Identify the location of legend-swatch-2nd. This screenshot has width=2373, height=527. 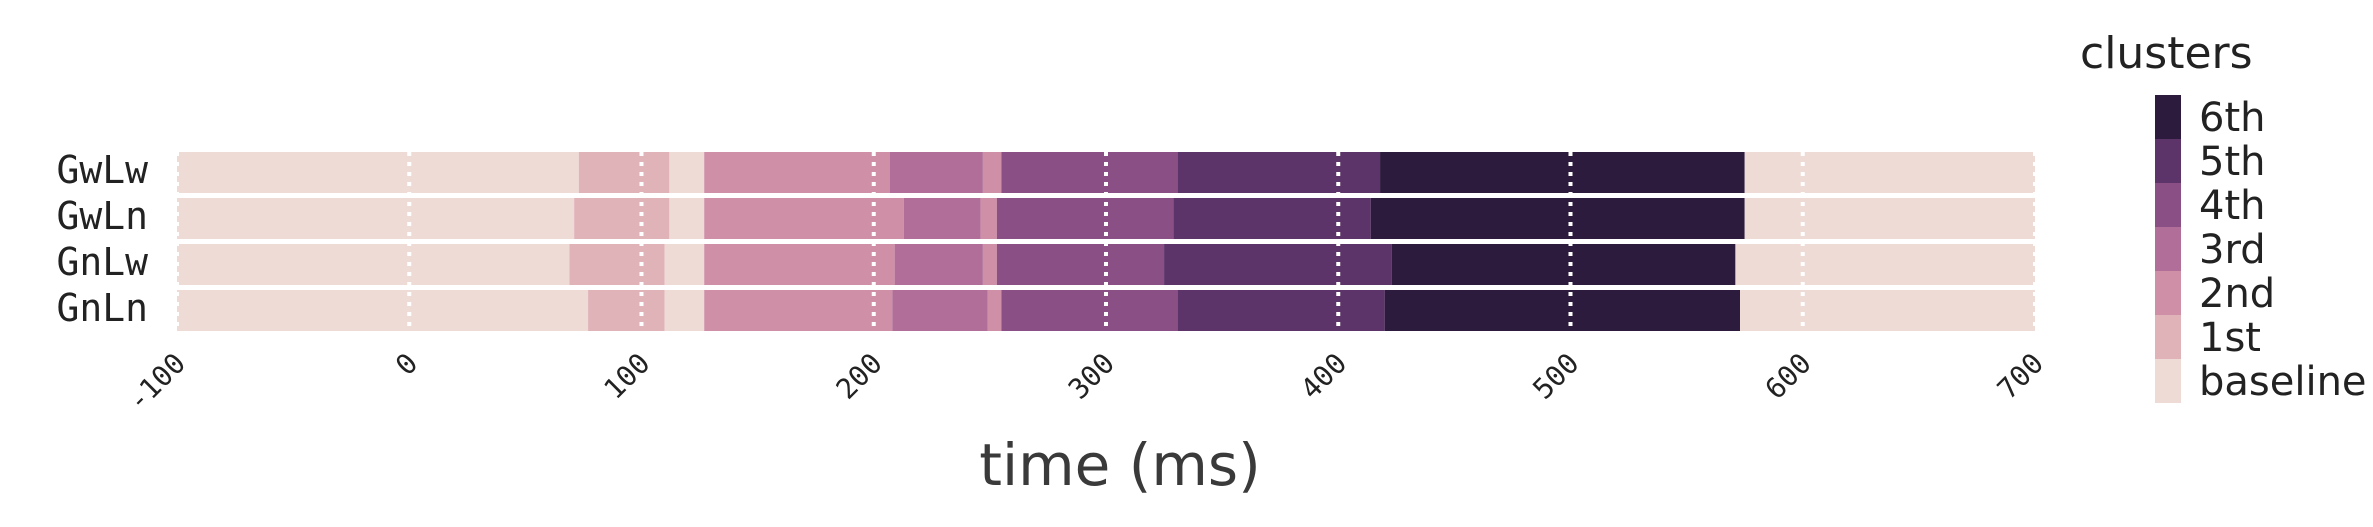
(2168, 293).